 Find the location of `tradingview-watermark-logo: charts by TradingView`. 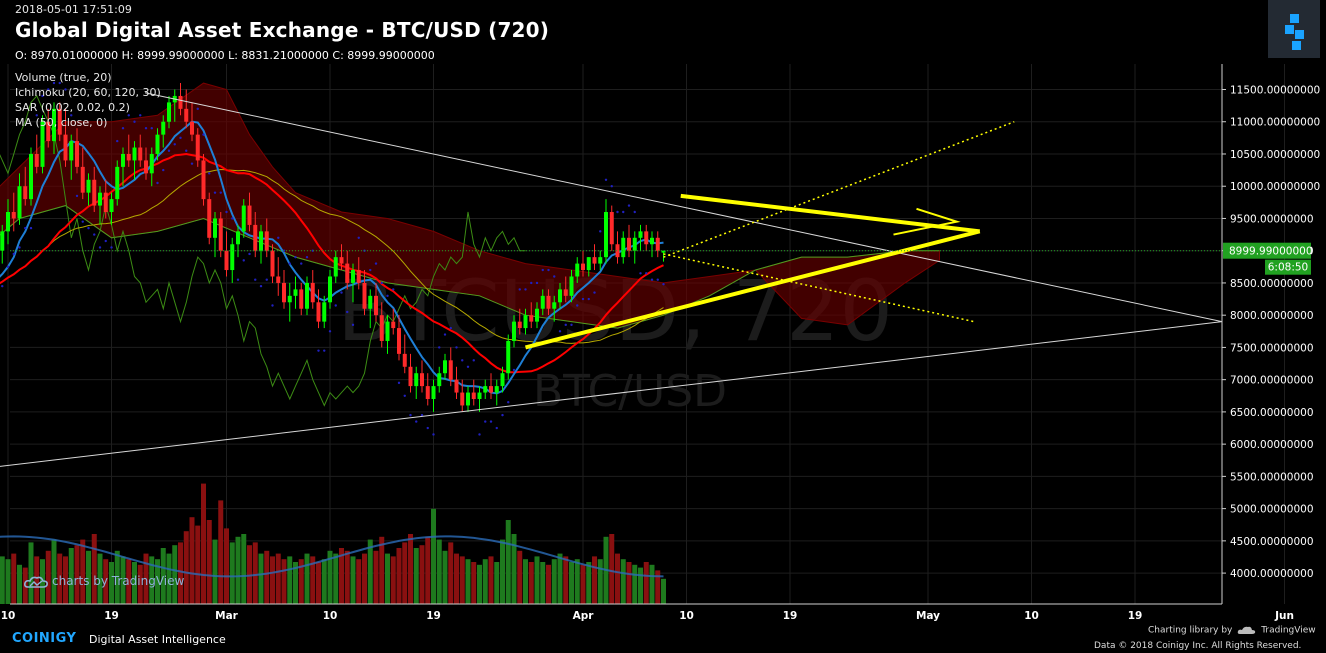

tradingview-watermark-logo: charts by TradingView is located at coordinates (104, 581).